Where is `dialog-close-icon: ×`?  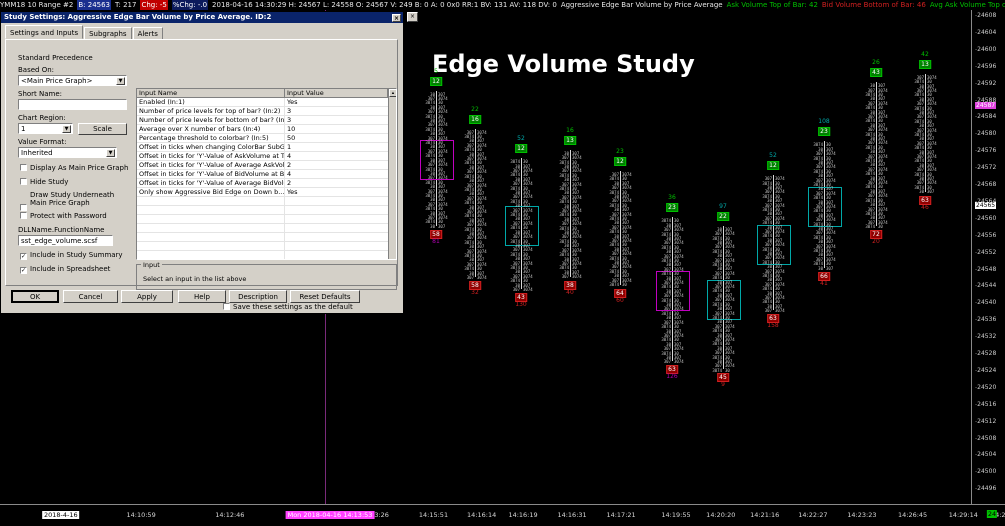
dialog-close-icon: × is located at coordinates (396, 17).